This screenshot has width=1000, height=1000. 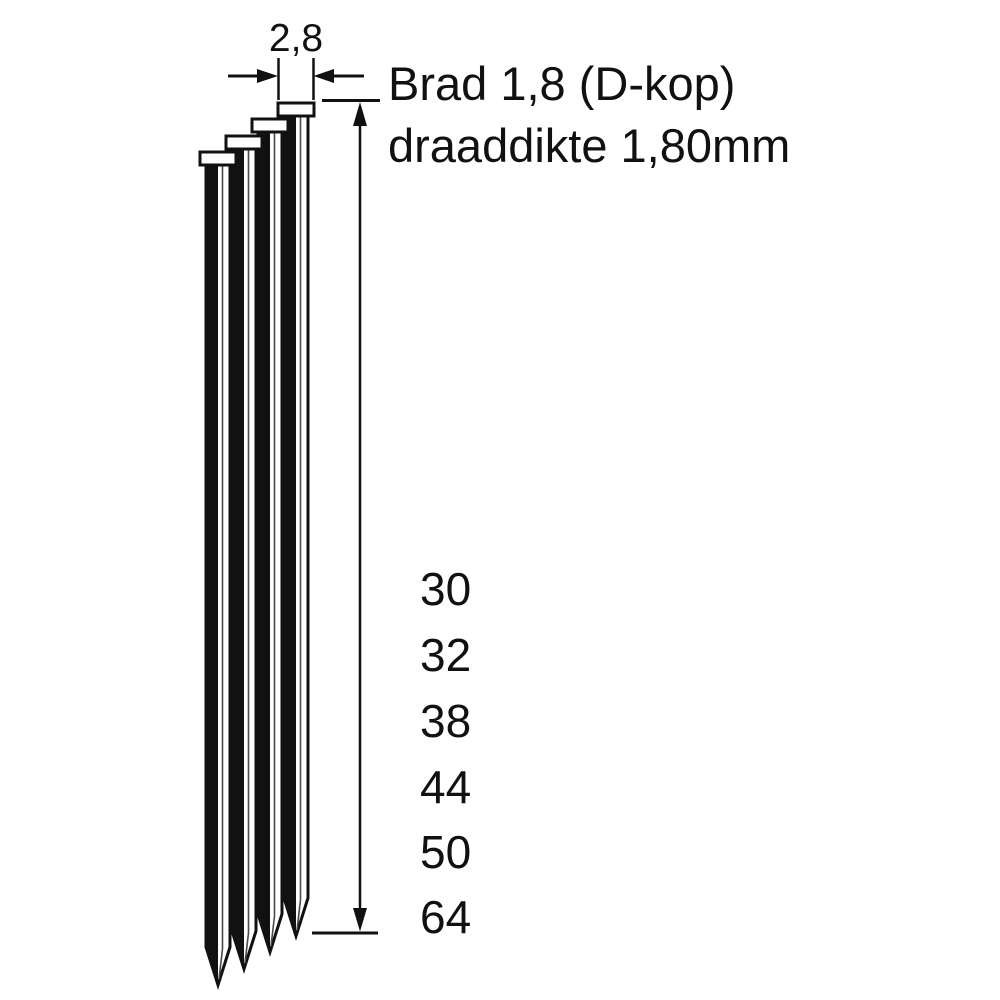 I want to click on nail-group, so click(x=257, y=544).